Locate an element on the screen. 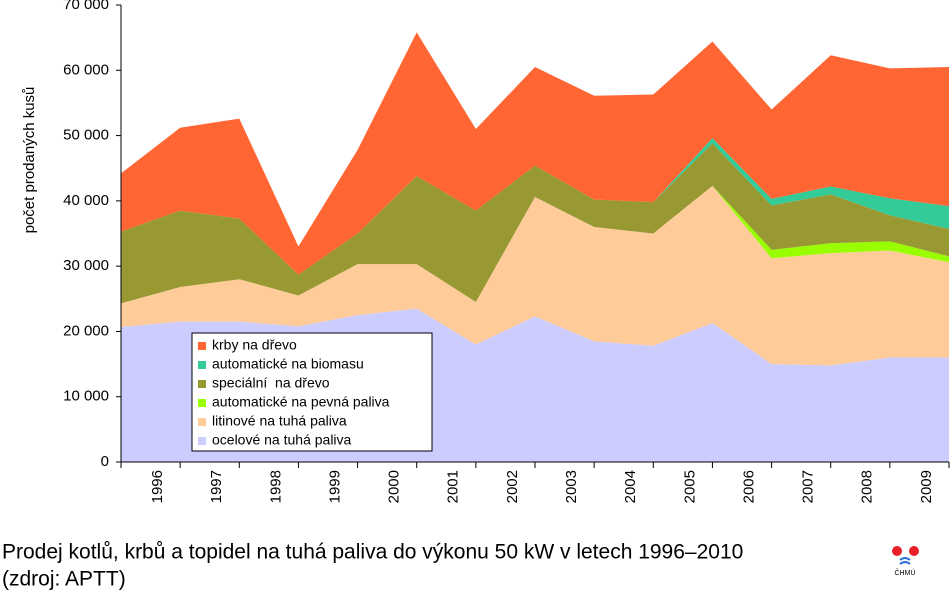  x-tick-label: 2002 is located at coordinates (512, 486).